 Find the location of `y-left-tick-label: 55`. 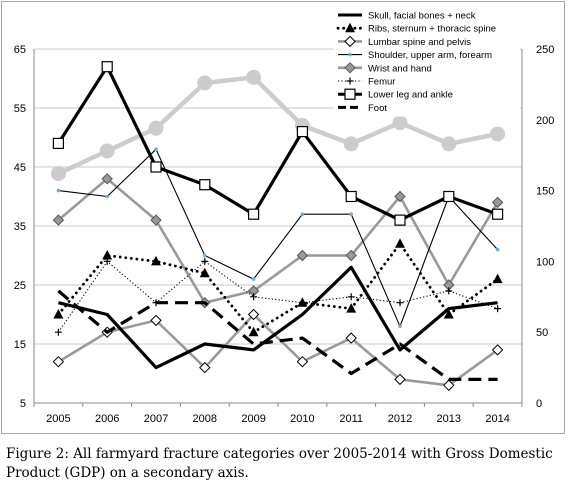

y-left-tick-label: 55 is located at coordinates (20, 109).